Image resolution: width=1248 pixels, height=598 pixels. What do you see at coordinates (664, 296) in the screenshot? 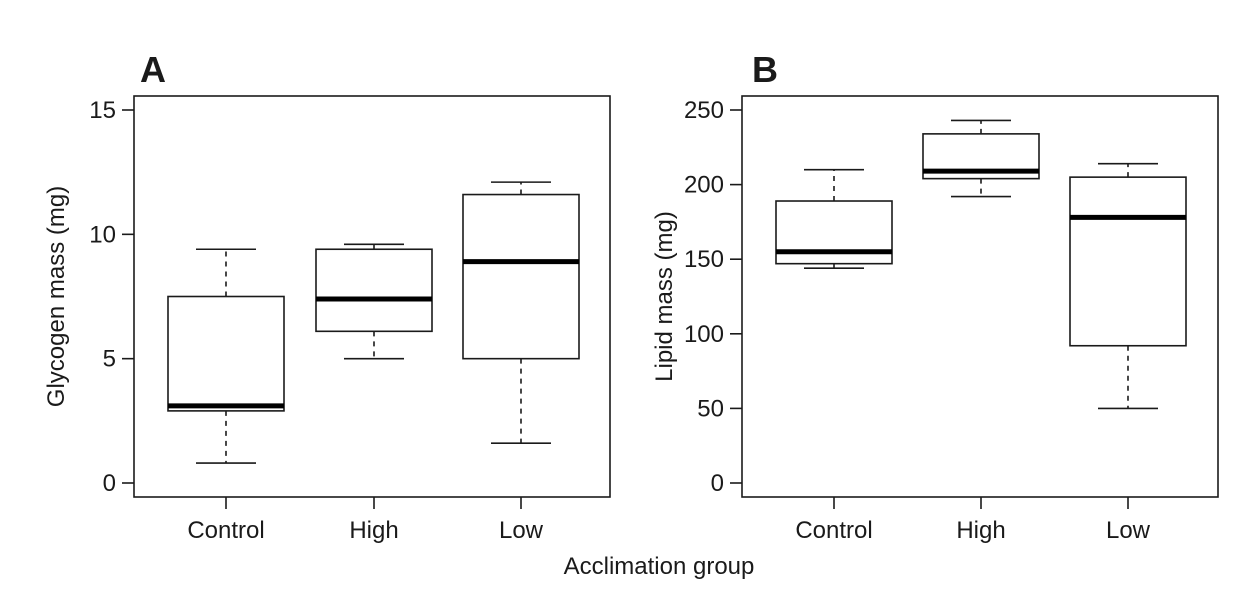
I see `panel-b-ylabel: Lipid mass (mg)` at bounding box center [664, 296].